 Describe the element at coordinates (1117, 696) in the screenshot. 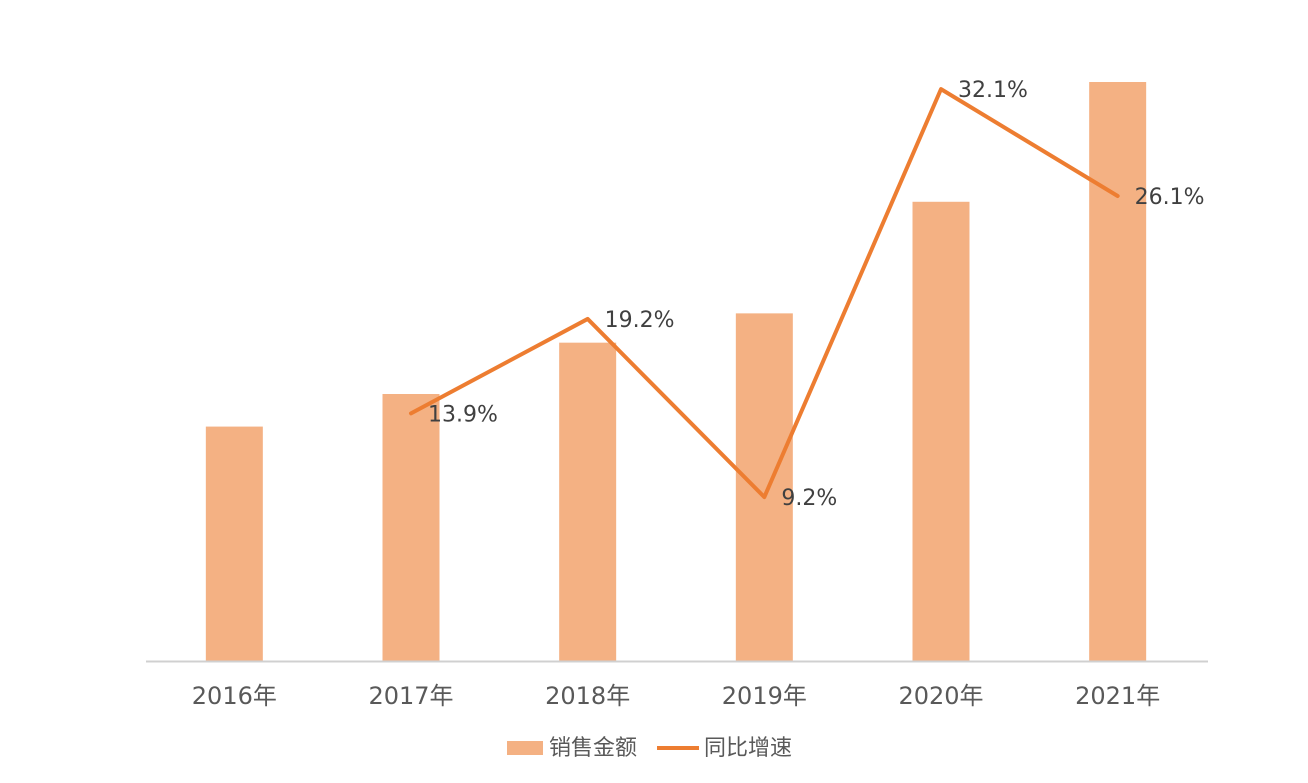

I see `x-tick-label: 2021年` at that location.